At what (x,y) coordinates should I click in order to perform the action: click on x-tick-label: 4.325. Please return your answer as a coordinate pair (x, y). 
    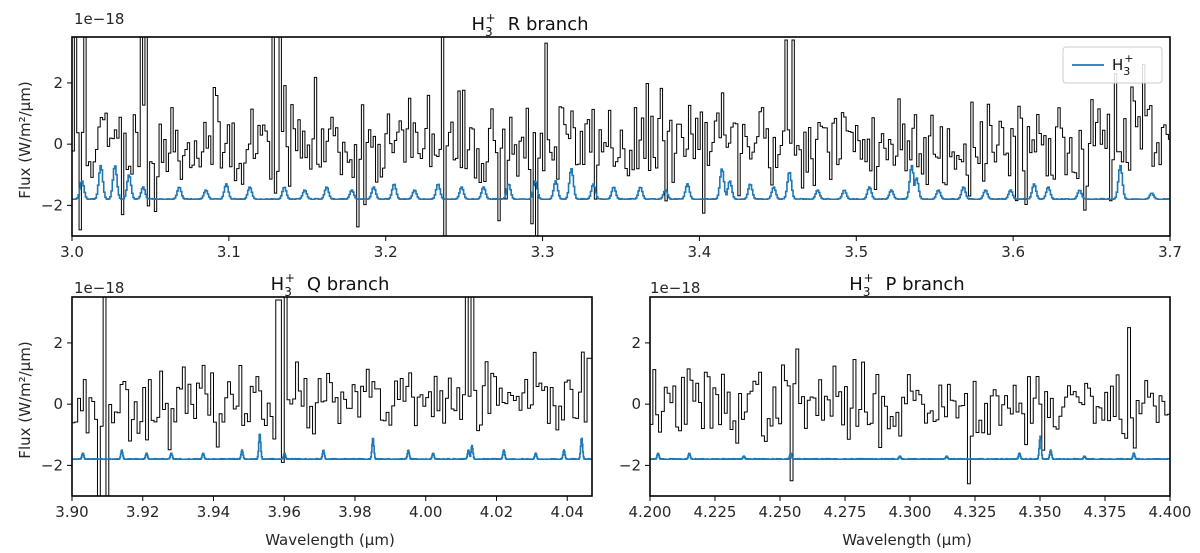
    Looking at the image, I should click on (975, 512).